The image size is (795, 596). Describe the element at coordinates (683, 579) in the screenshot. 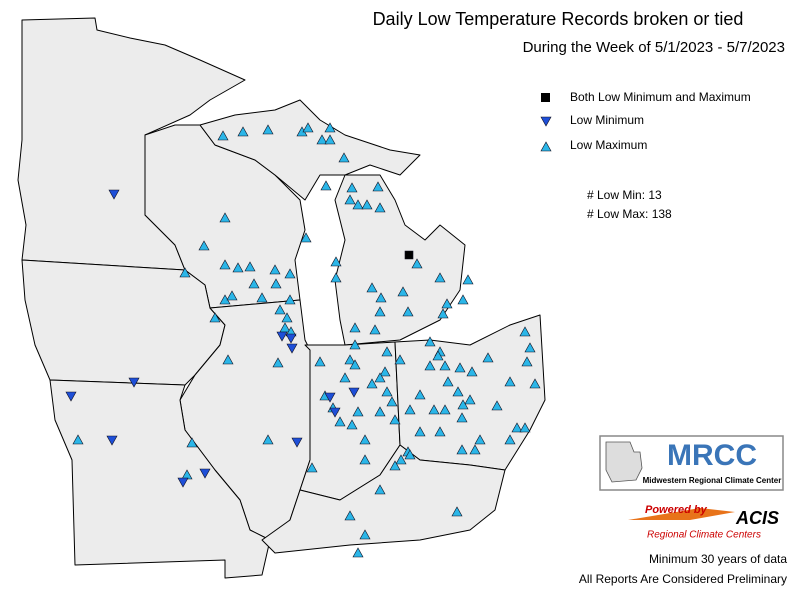

I see `note: All Reports Are Considered Preliminary` at that location.